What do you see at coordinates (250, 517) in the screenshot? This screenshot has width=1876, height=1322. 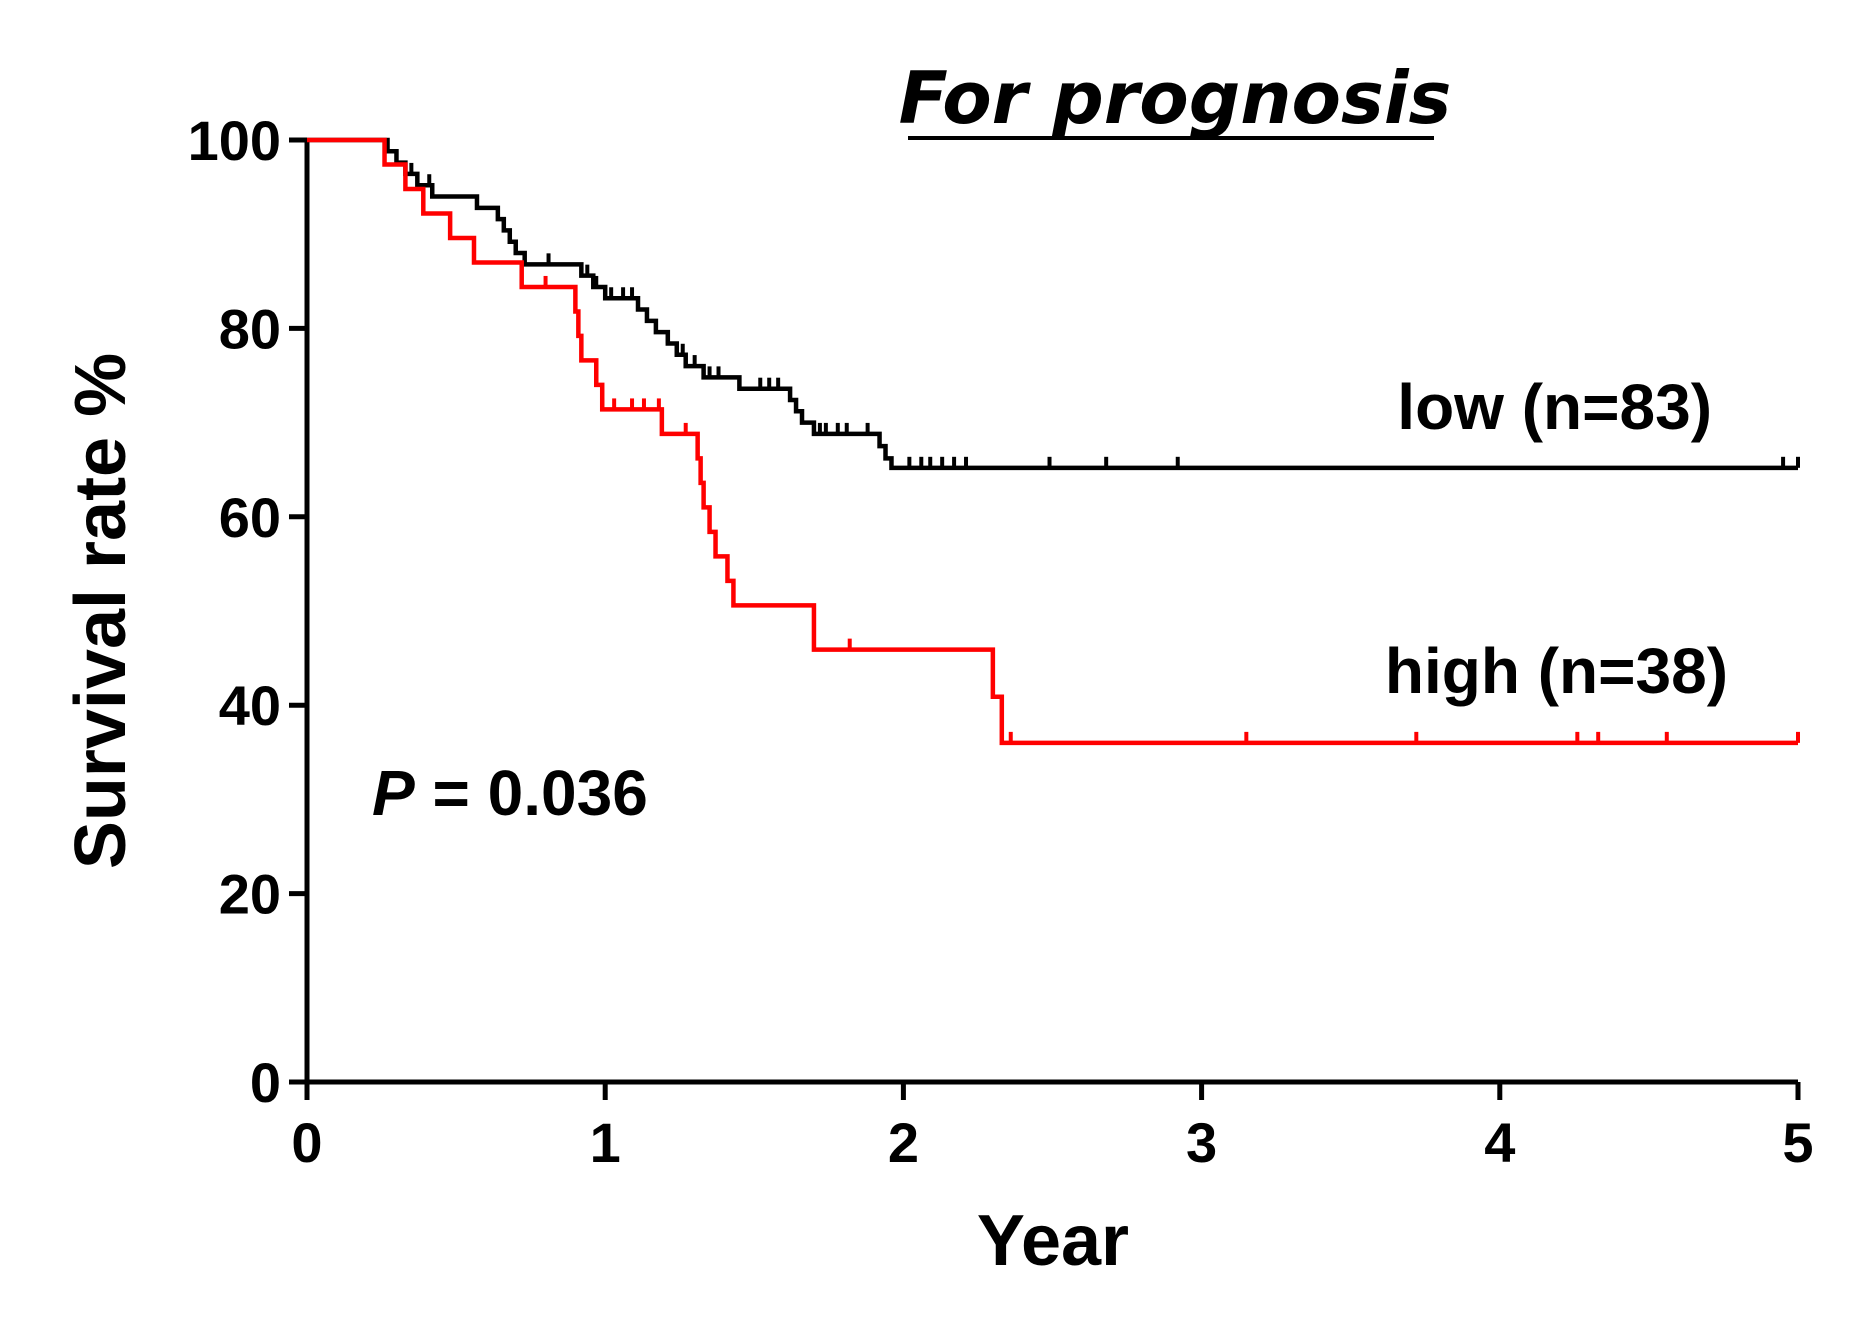 I see `y-tick-label: 60` at bounding box center [250, 517].